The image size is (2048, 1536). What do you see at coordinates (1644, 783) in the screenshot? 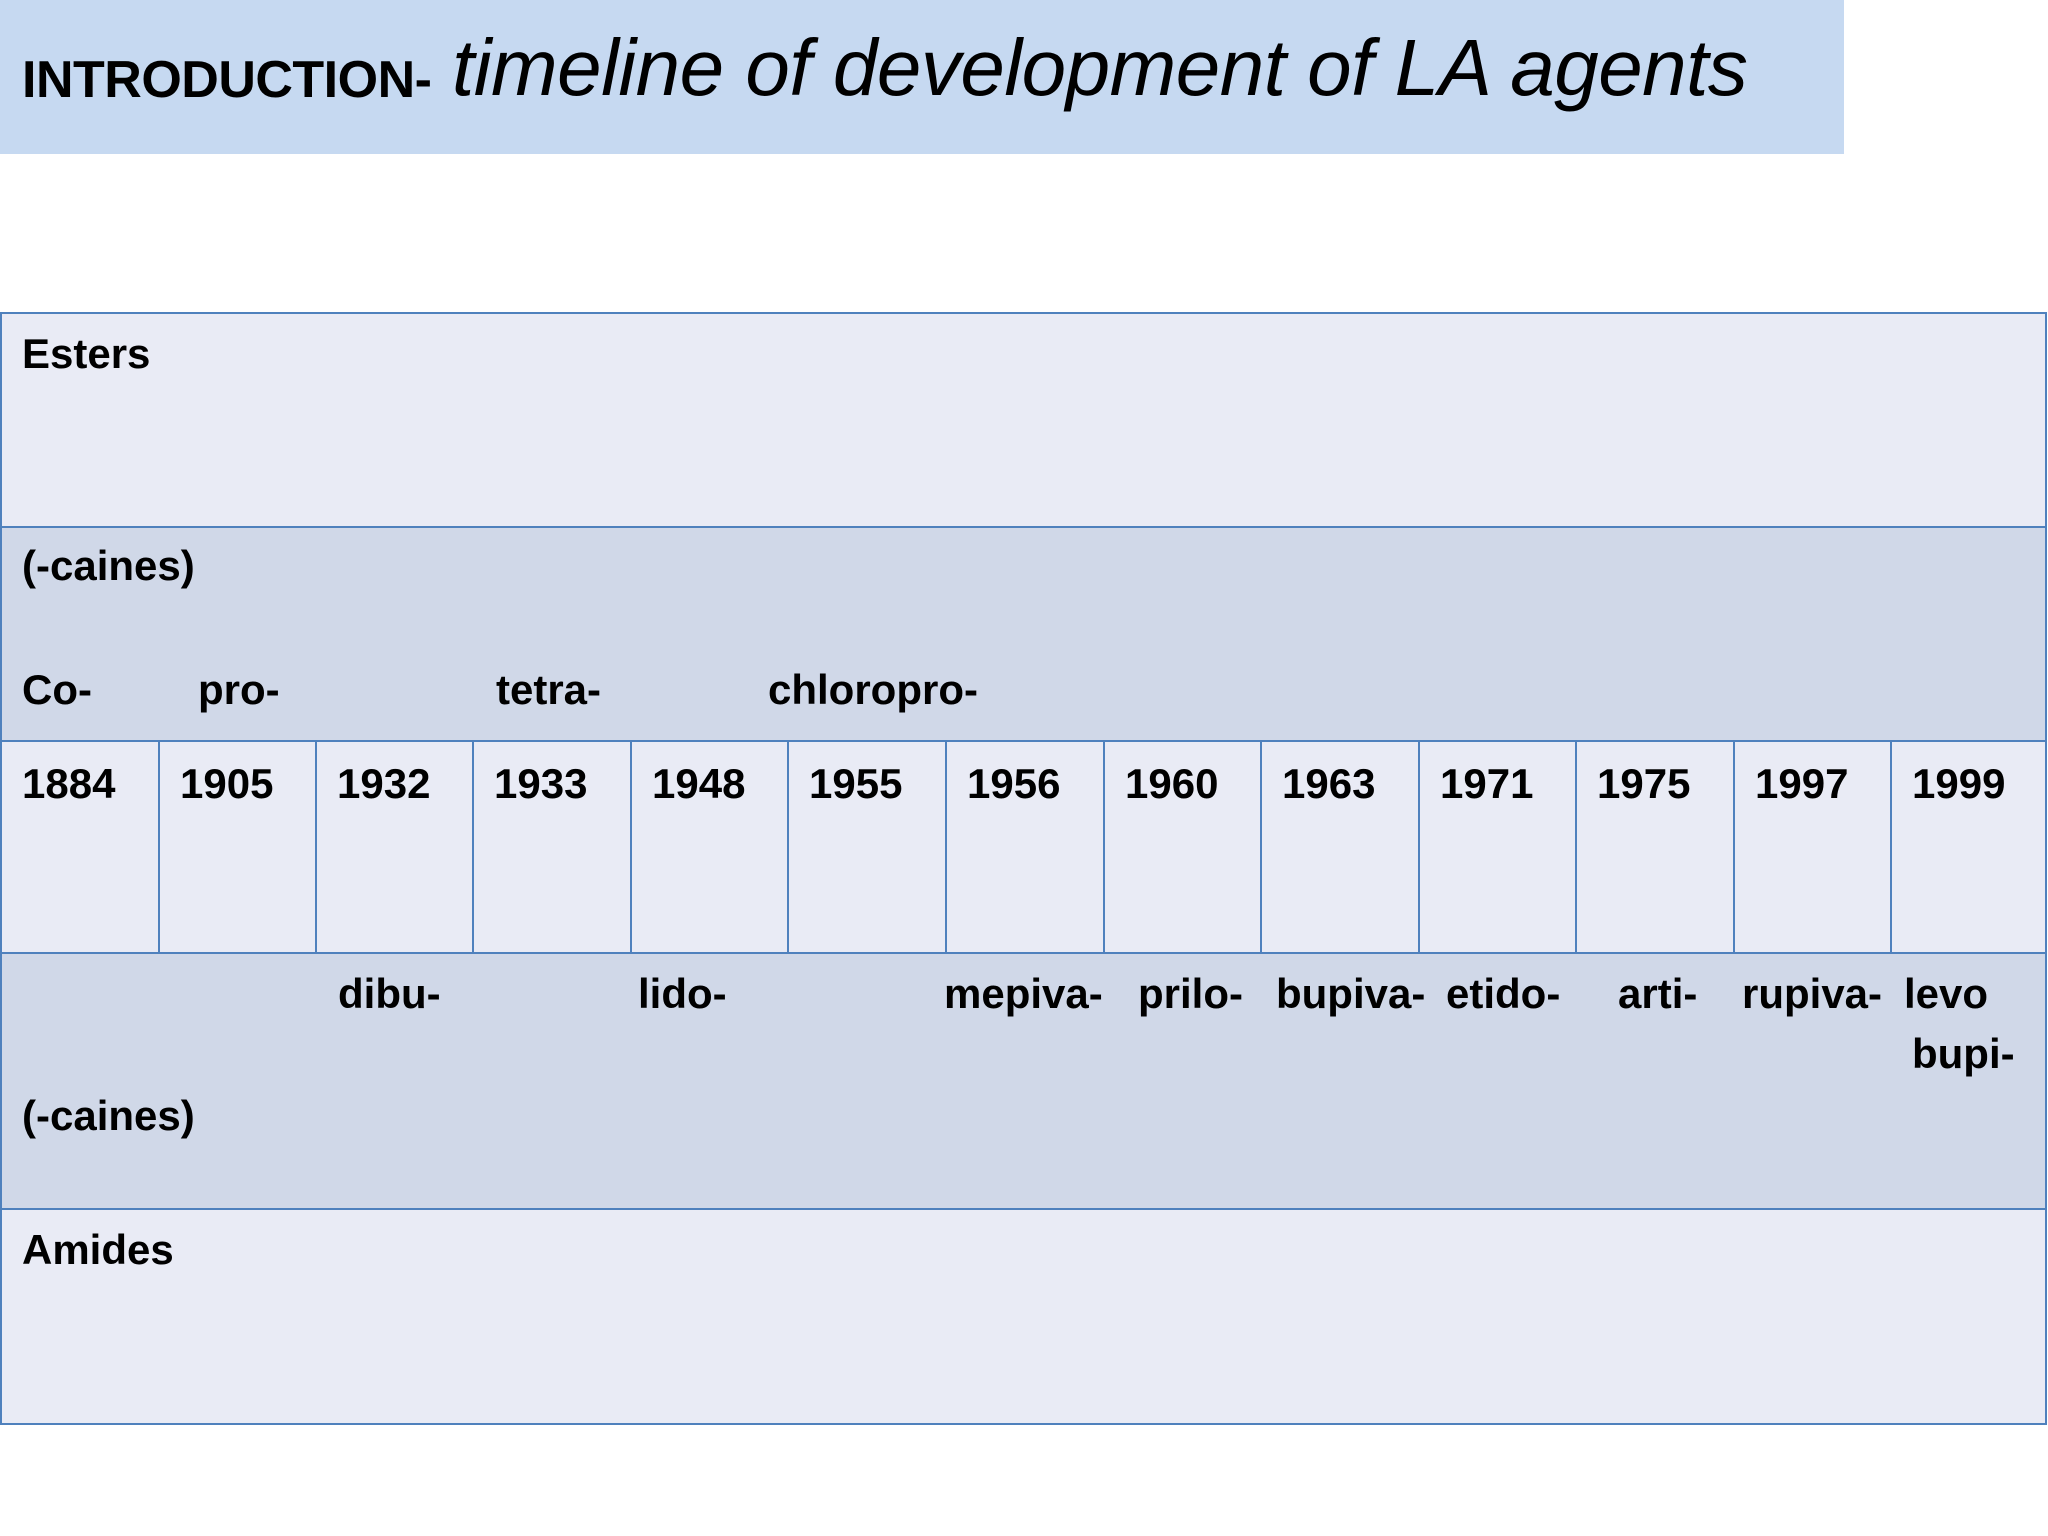
I see `year-label: 1975` at bounding box center [1644, 783].